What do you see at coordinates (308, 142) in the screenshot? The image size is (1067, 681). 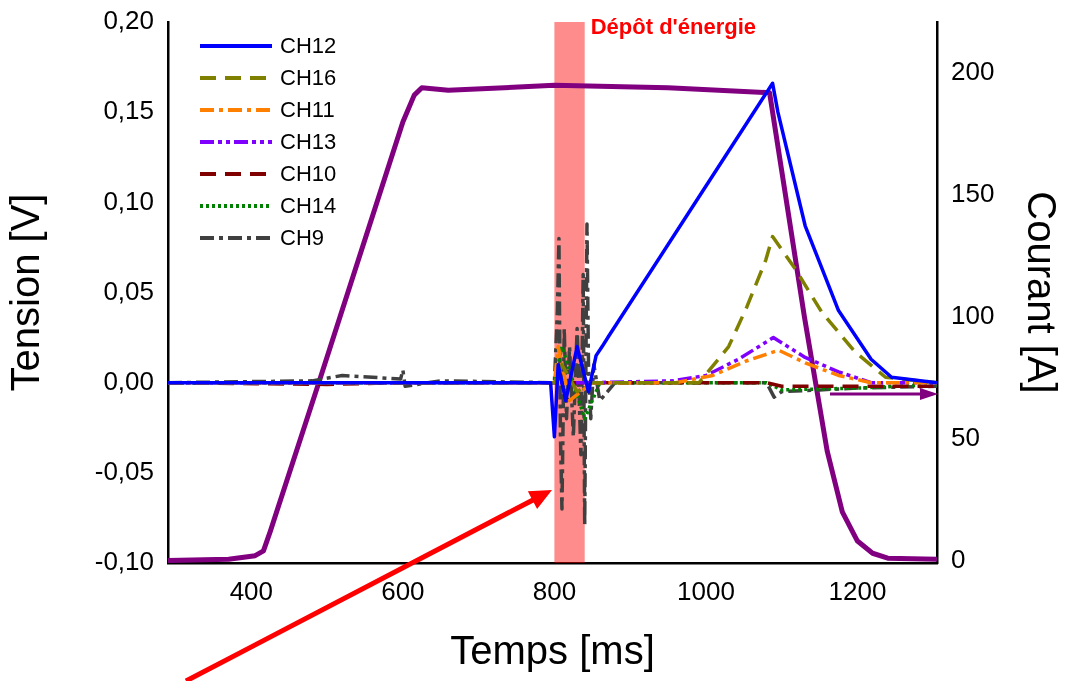 I see `legend-label: CH13` at bounding box center [308, 142].